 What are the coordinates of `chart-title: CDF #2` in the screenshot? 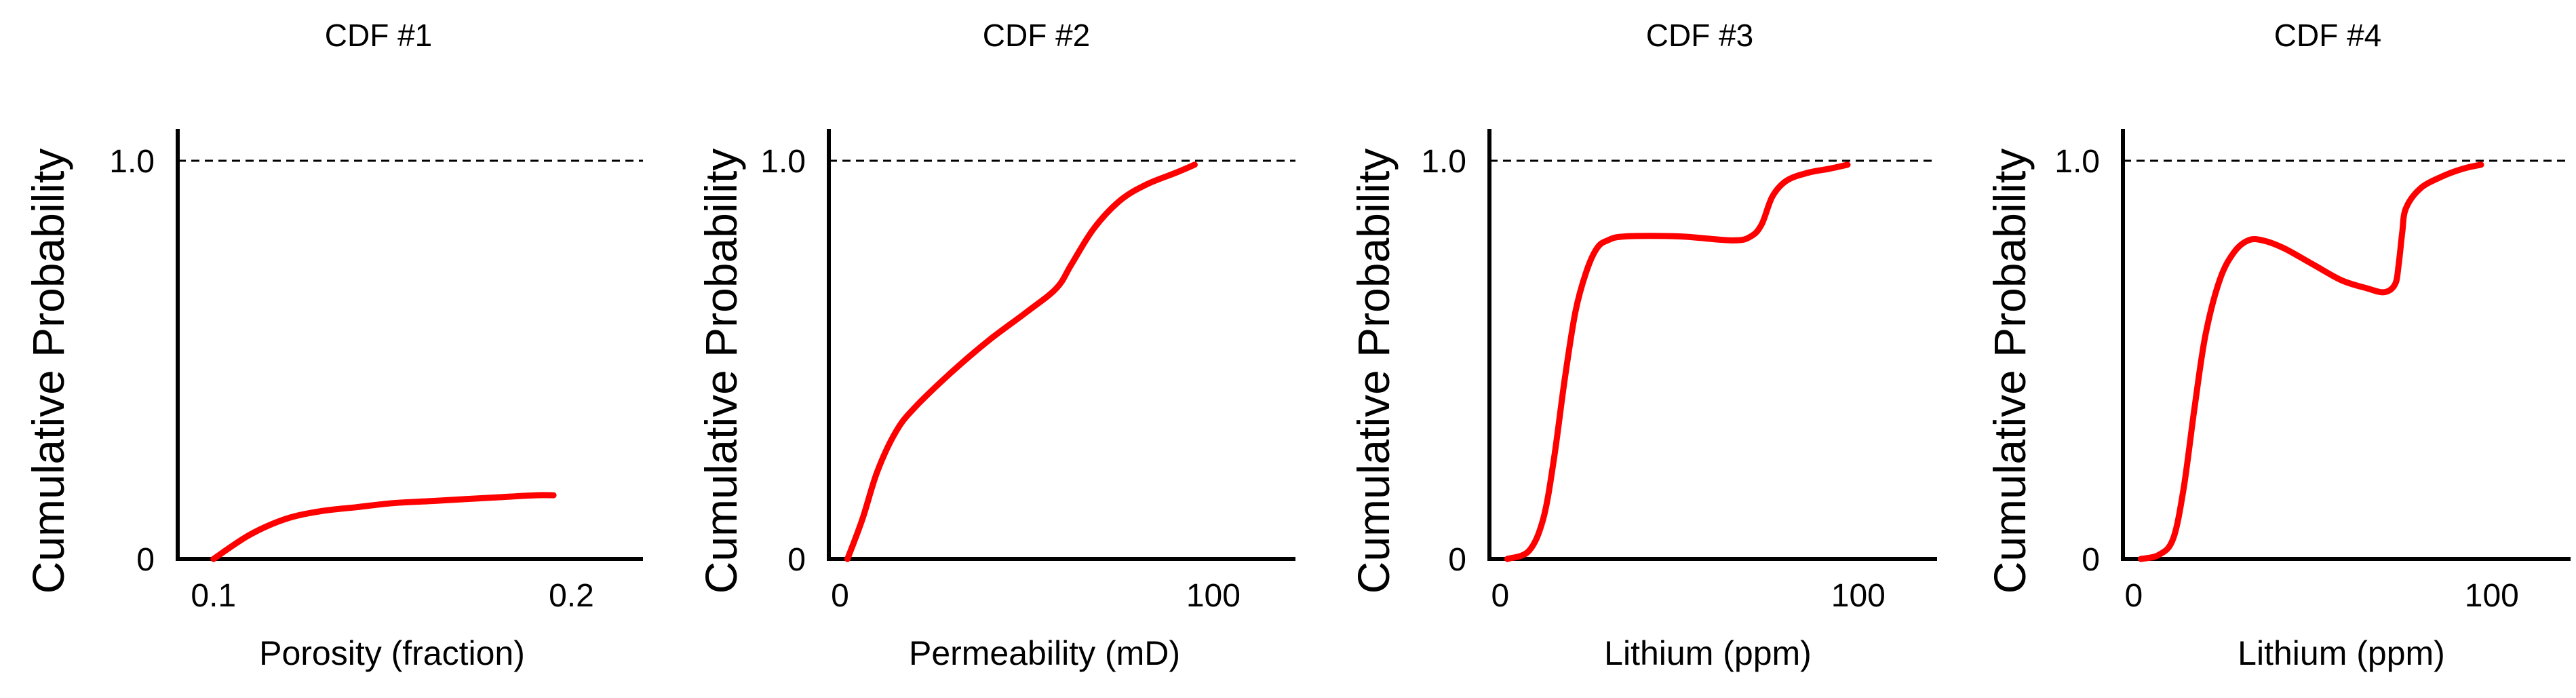 It's located at (1036, 36).